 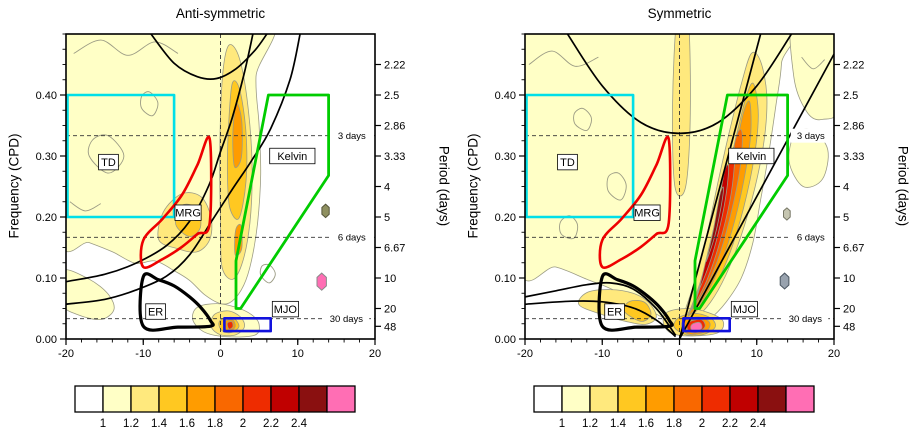 What do you see at coordinates (394, 66) in the screenshot?
I see `period-tick-label: 2.22` at bounding box center [394, 66].